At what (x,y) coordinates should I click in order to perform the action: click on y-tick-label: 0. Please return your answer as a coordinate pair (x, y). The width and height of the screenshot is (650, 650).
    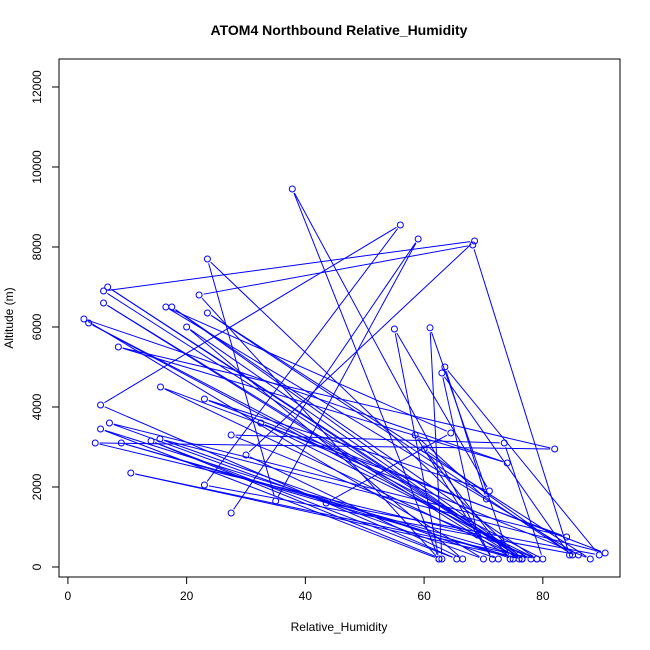
    Looking at the image, I should click on (37, 566).